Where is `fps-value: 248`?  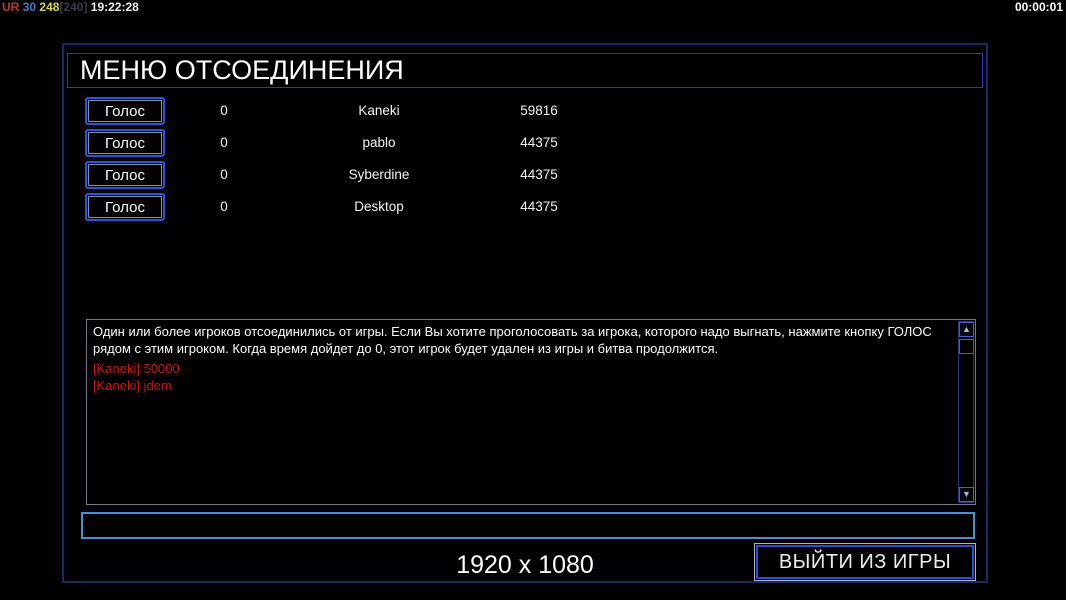
fps-value: 248 is located at coordinates (49, 7).